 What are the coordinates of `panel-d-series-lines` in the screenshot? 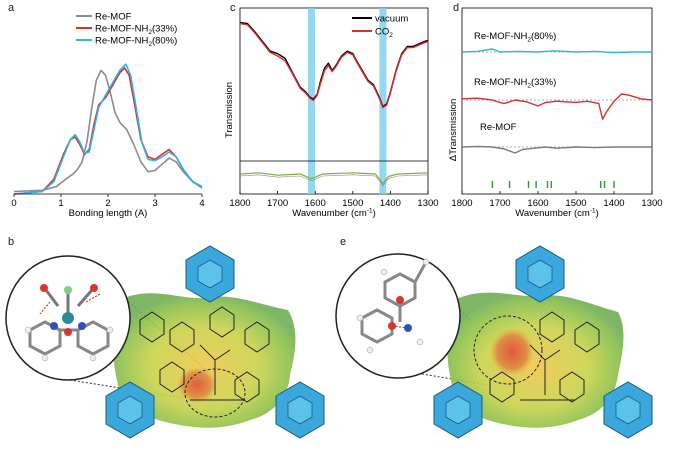 It's located at (557, 101).